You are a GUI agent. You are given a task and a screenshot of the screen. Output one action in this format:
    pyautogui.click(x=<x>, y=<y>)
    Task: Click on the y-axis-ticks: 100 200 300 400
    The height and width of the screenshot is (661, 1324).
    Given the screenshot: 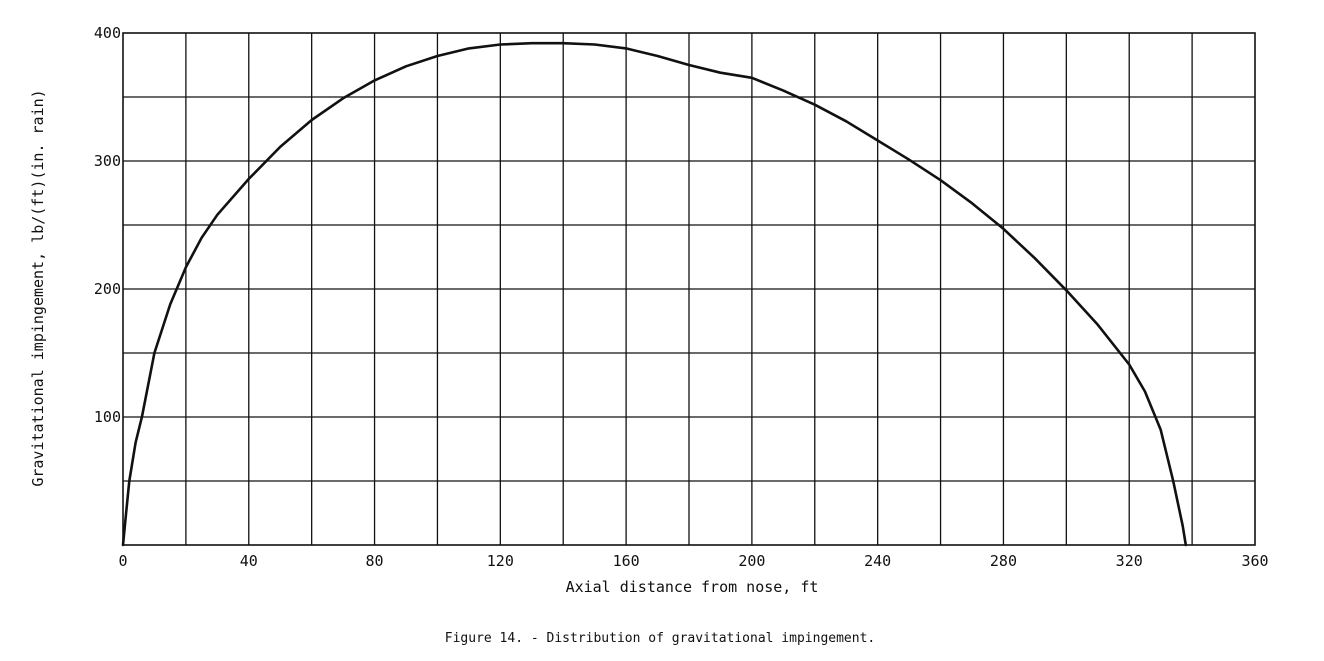 What is the action you would take?
    pyautogui.click(x=107, y=225)
    